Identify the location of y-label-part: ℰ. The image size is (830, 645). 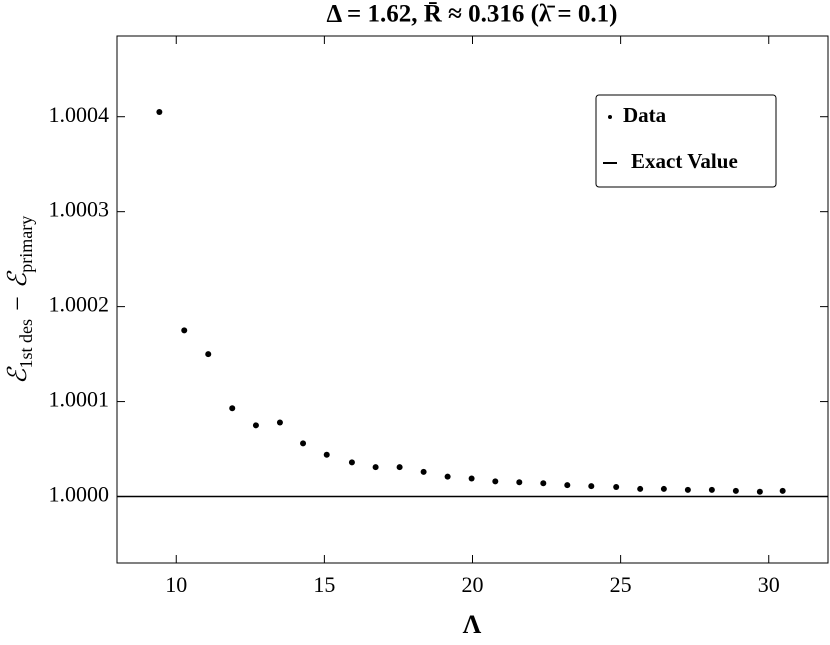
(17, 375).